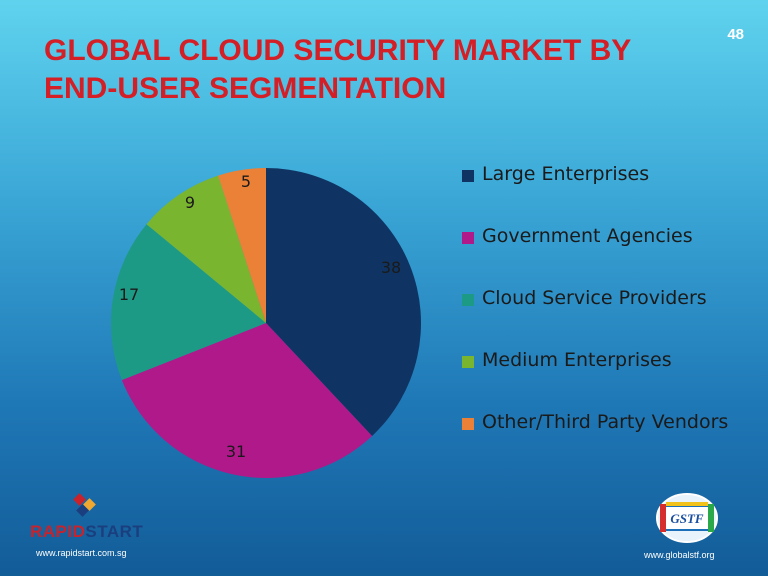  What do you see at coordinates (391, 267) in the screenshot?
I see `data-label-large-enterprises: 38` at bounding box center [391, 267].